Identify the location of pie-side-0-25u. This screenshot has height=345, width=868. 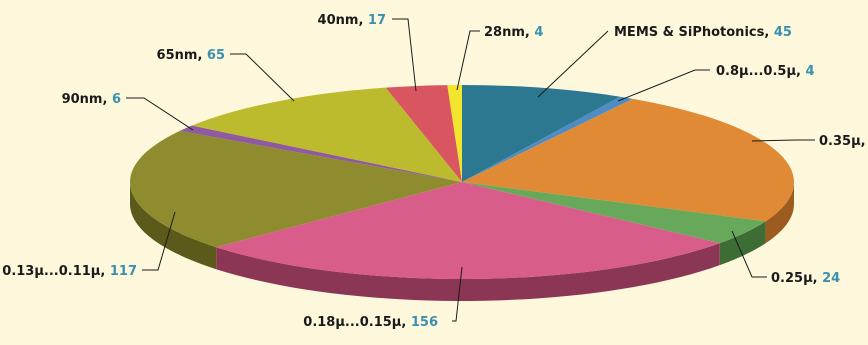
(742, 243).